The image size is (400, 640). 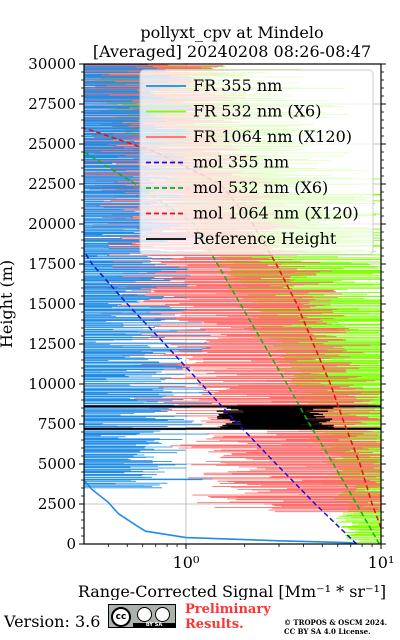 What do you see at coordinates (241, 162) in the screenshot?
I see `legend-label: mol 355 nm` at bounding box center [241, 162].